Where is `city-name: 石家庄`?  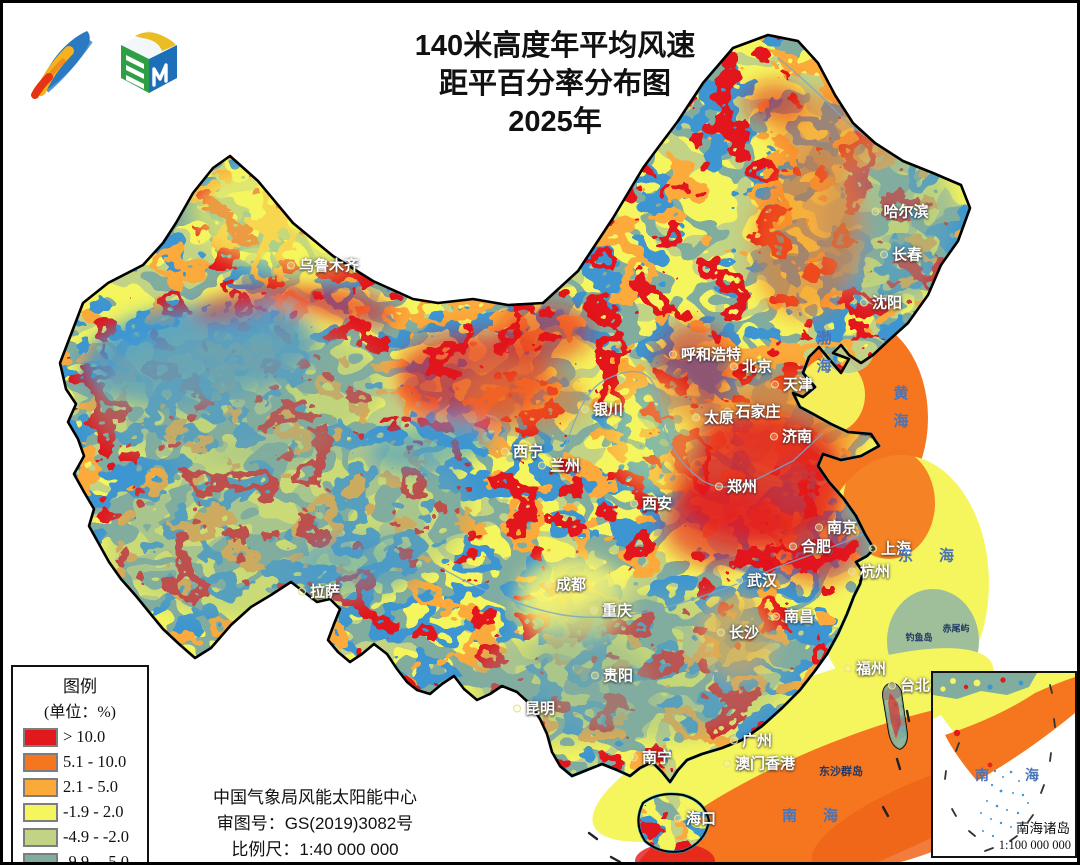
city-name: 石家庄 is located at coordinates (758, 412).